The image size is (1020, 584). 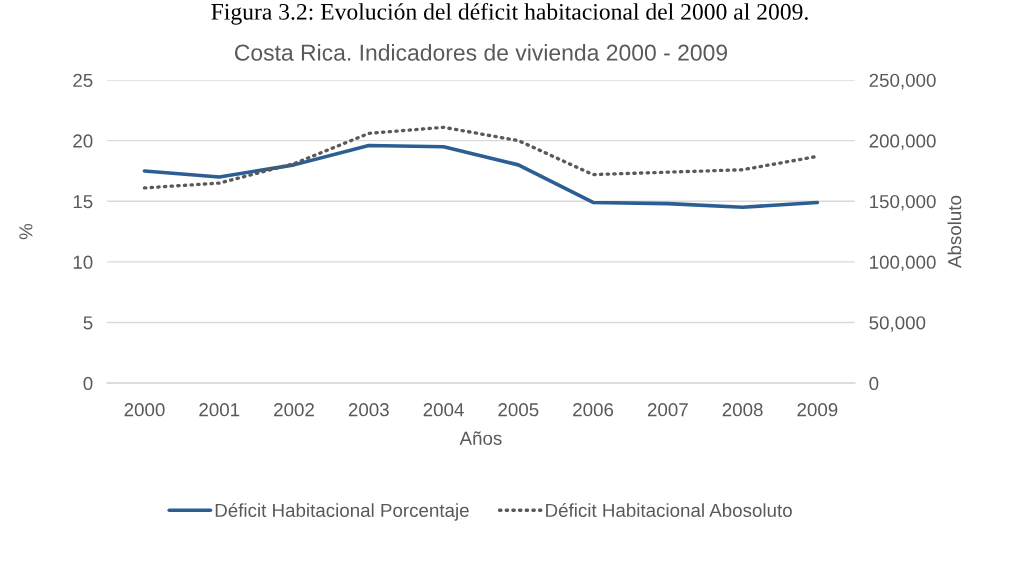 I want to click on x-tick-label: 2006, so click(x=593, y=410).